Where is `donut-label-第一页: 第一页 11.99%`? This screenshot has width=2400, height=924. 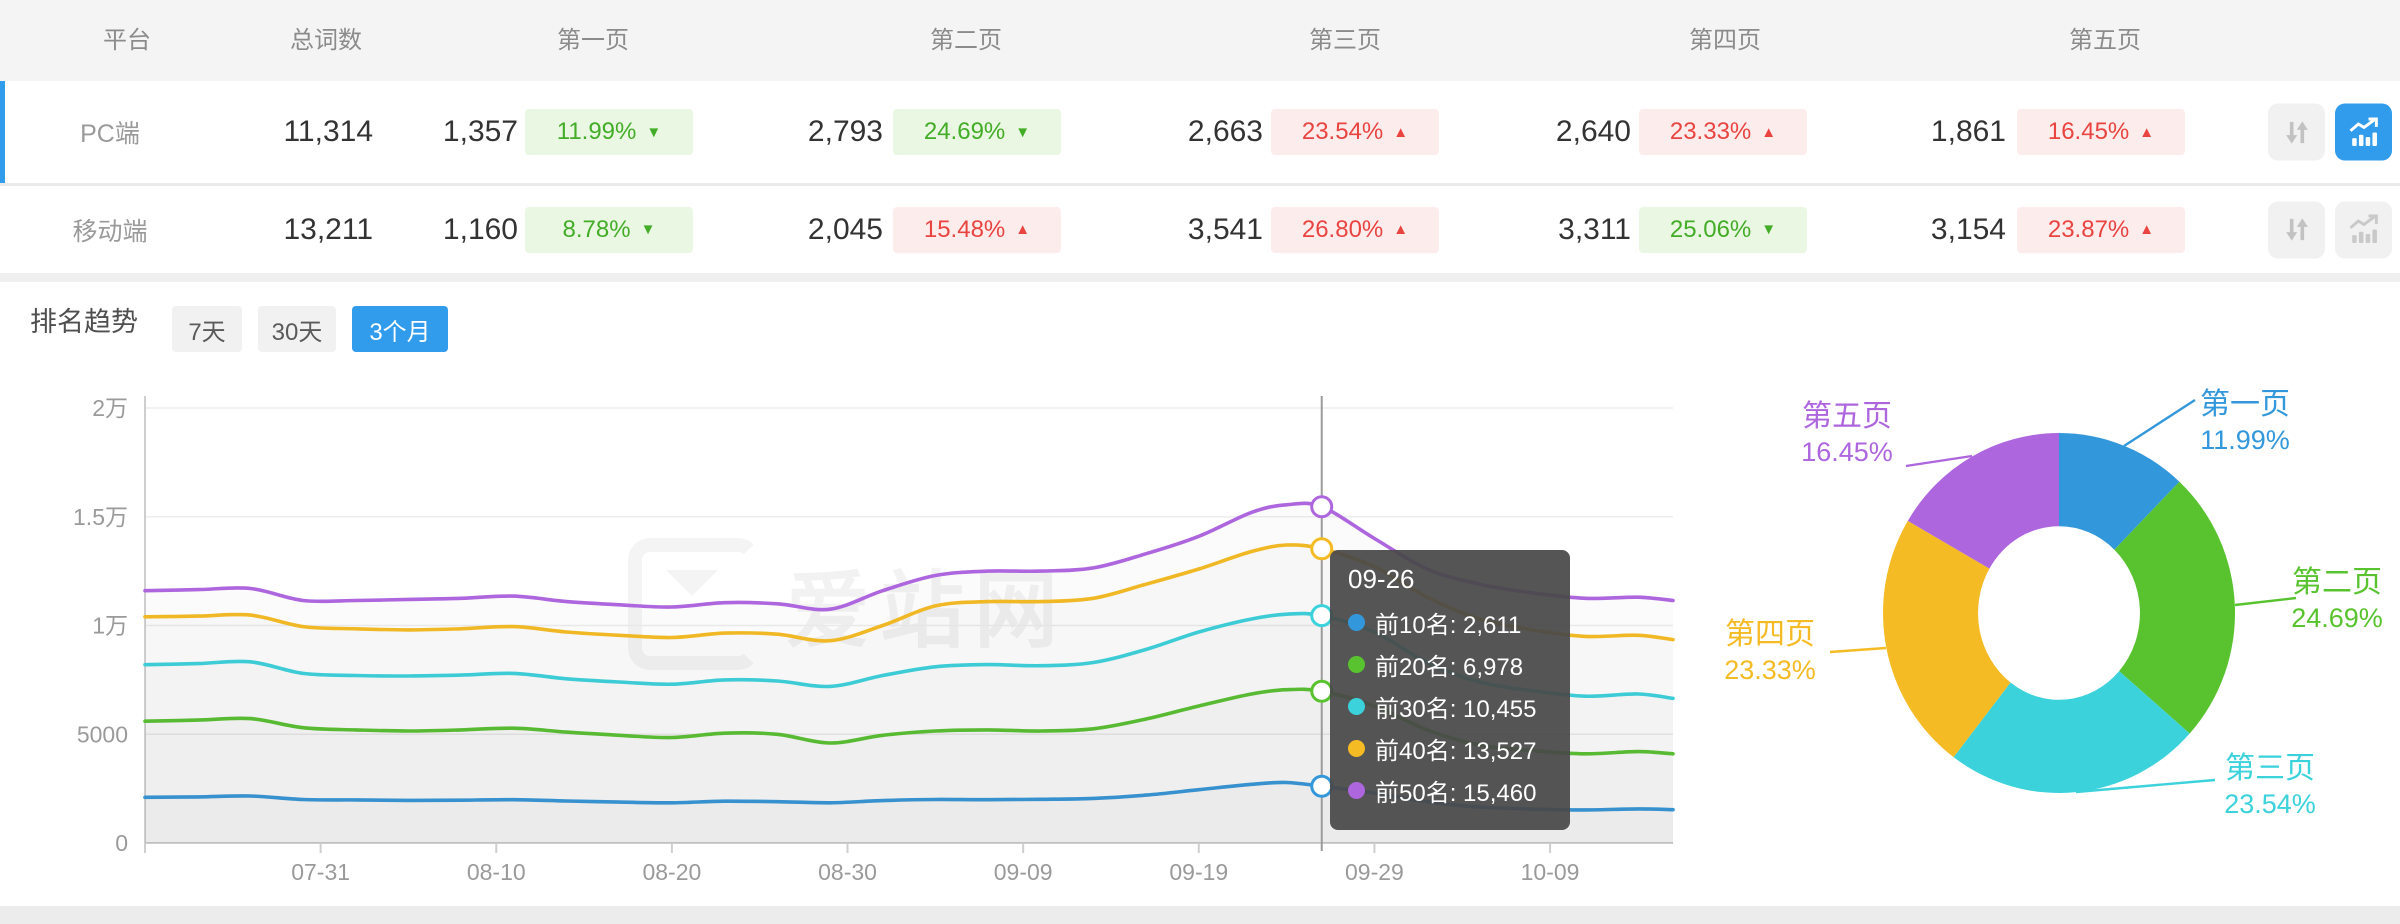 donut-label-第一页: 第一页 11.99% is located at coordinates (2245, 421).